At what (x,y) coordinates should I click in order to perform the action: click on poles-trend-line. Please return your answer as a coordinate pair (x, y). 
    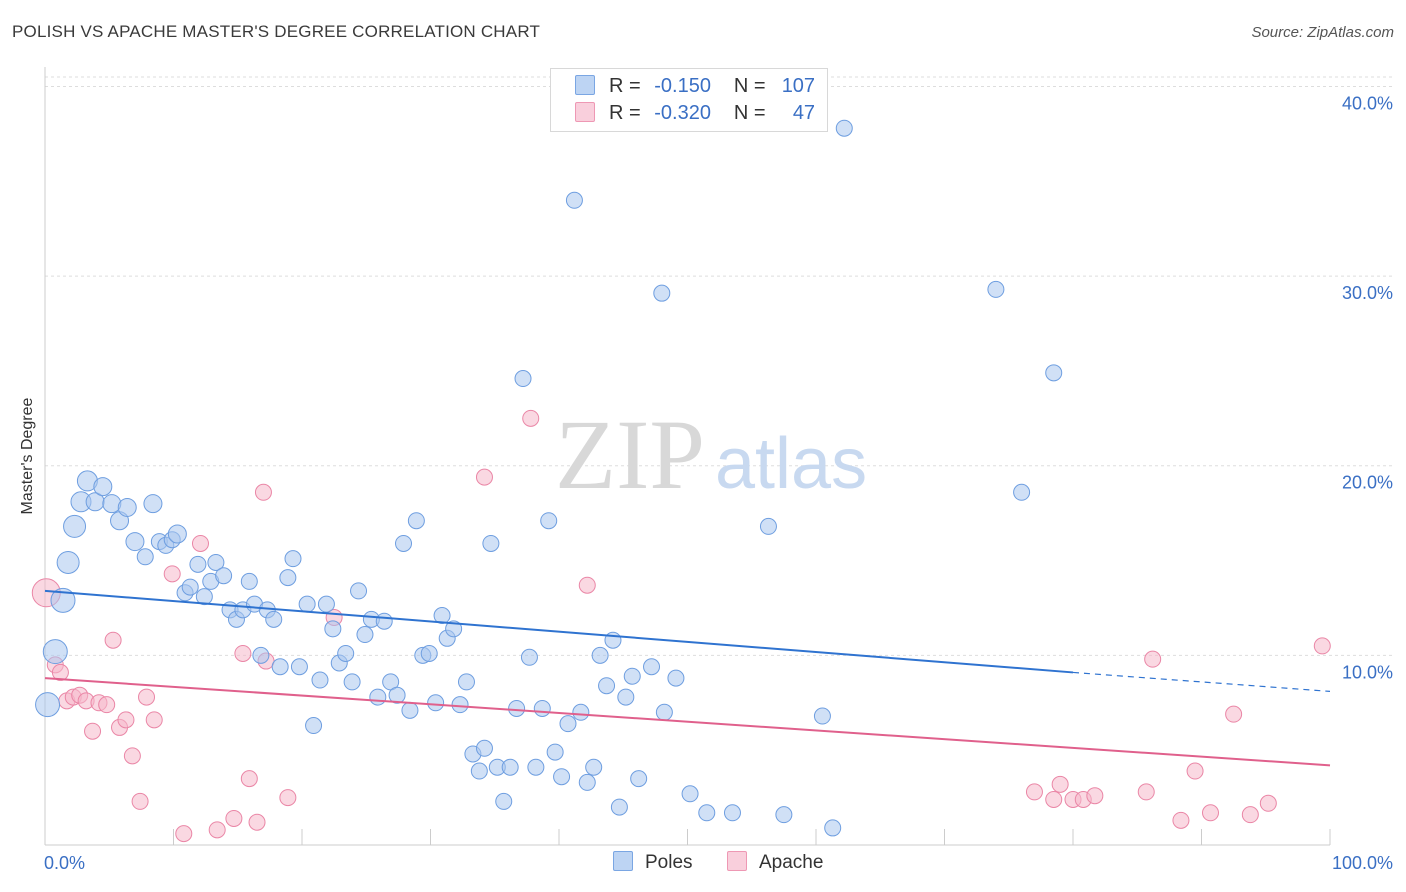
    Looking at the image, I should click on (559, 631).